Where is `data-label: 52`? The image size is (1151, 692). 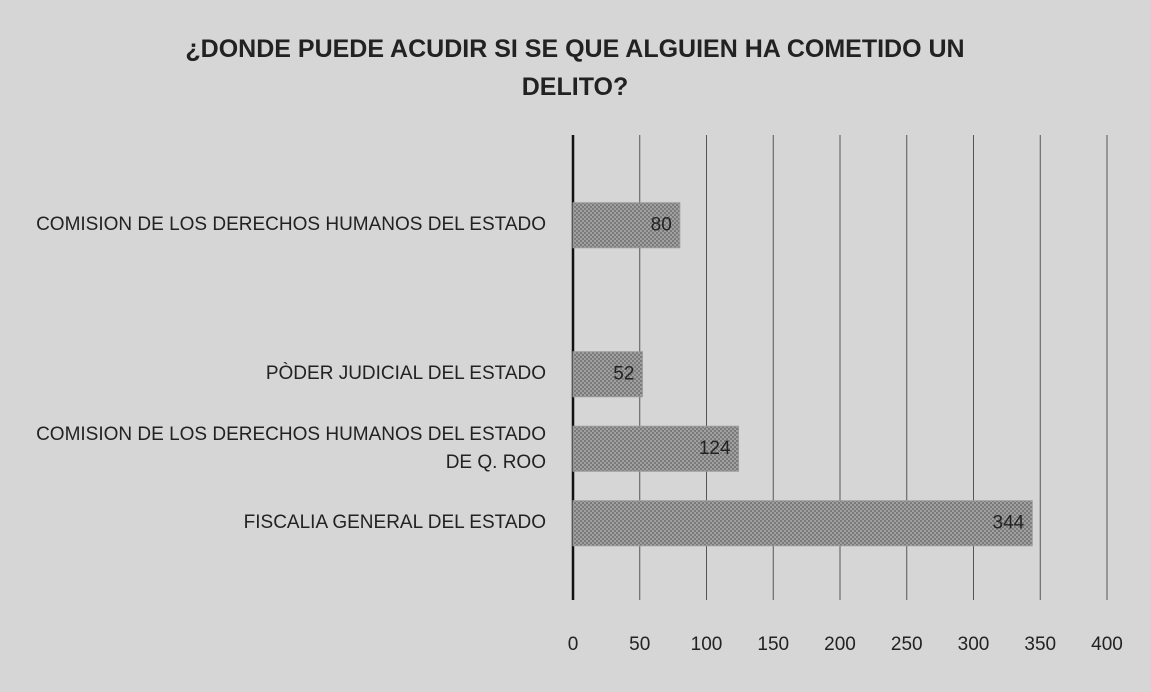 data-label: 52 is located at coordinates (623, 373).